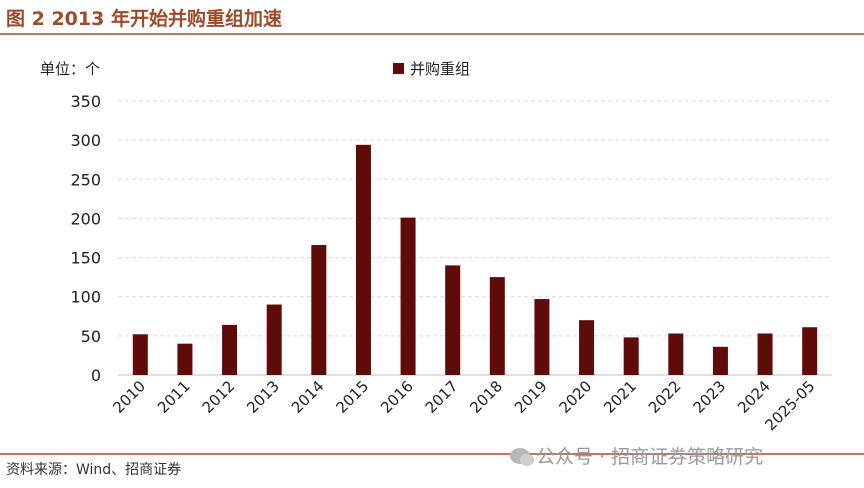  Describe the element at coordinates (96, 375) in the screenshot. I see `y-tick-label: 0` at that location.